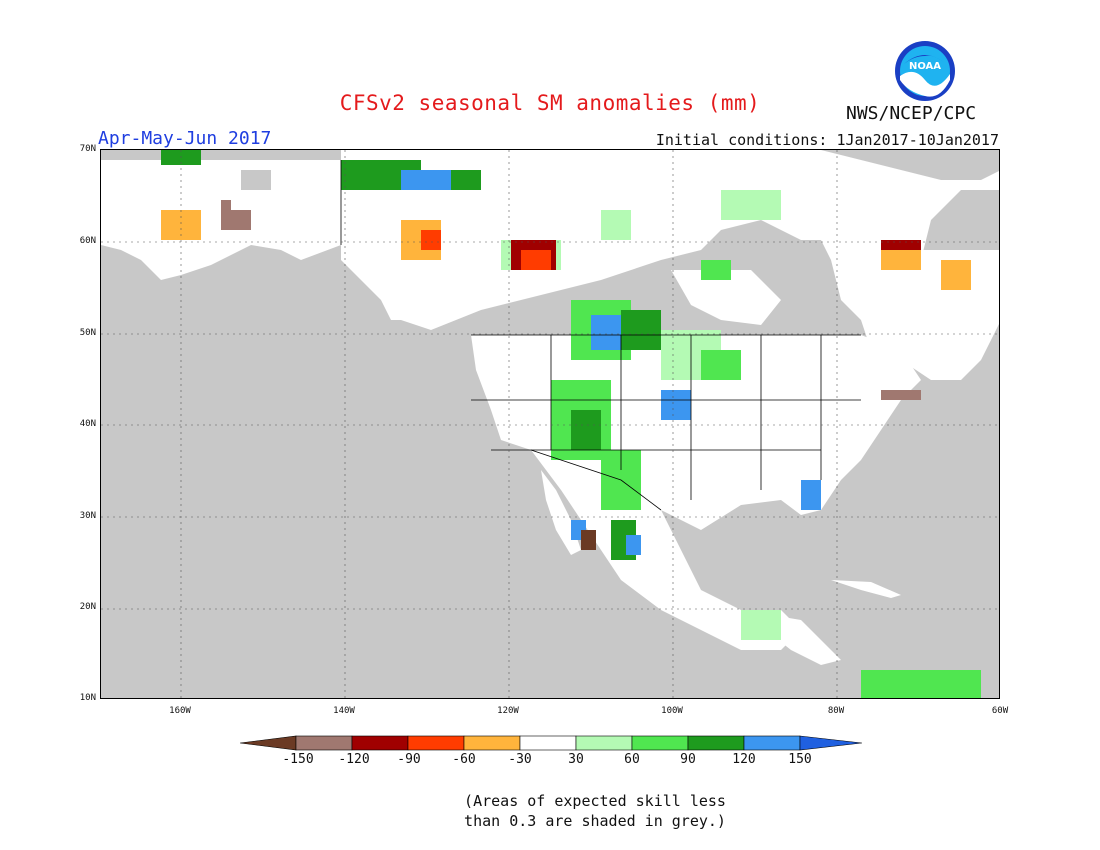 The width and height of the screenshot is (1100, 850). Describe the element at coordinates (87, 607) in the screenshot. I see `lat-label: 20N` at that location.